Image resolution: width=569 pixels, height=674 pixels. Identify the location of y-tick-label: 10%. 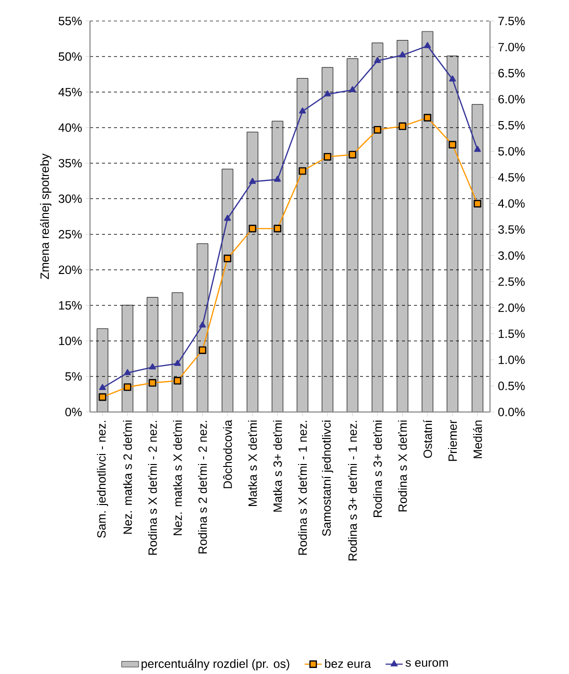
(70, 341).